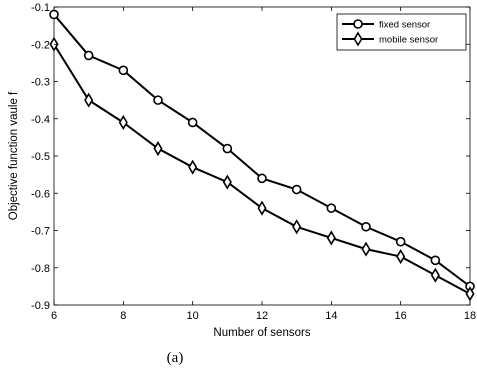 The width and height of the screenshot is (477, 369). Describe the element at coordinates (40, 8) in the screenshot. I see `y-tick-label: -0.1` at that location.